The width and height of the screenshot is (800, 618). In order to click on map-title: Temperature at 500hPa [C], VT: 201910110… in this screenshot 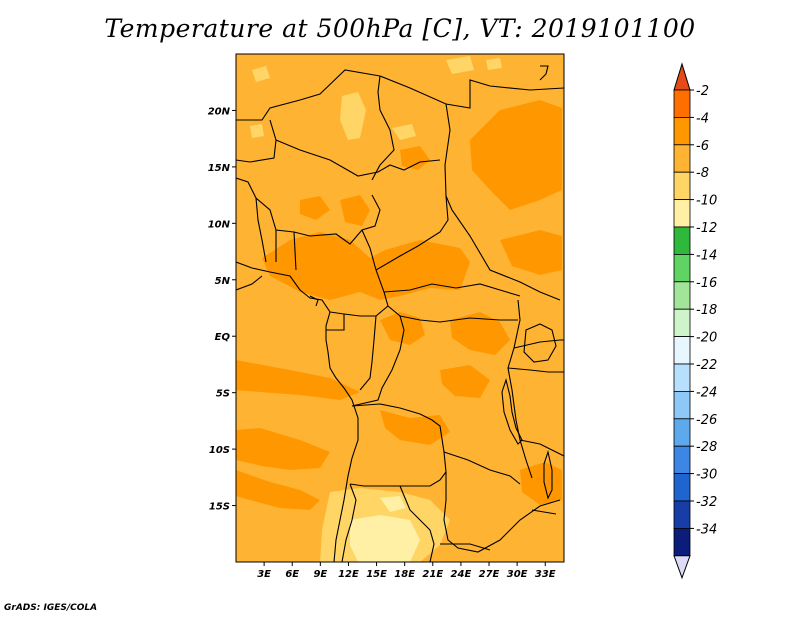, I will do `click(400, 28)`.